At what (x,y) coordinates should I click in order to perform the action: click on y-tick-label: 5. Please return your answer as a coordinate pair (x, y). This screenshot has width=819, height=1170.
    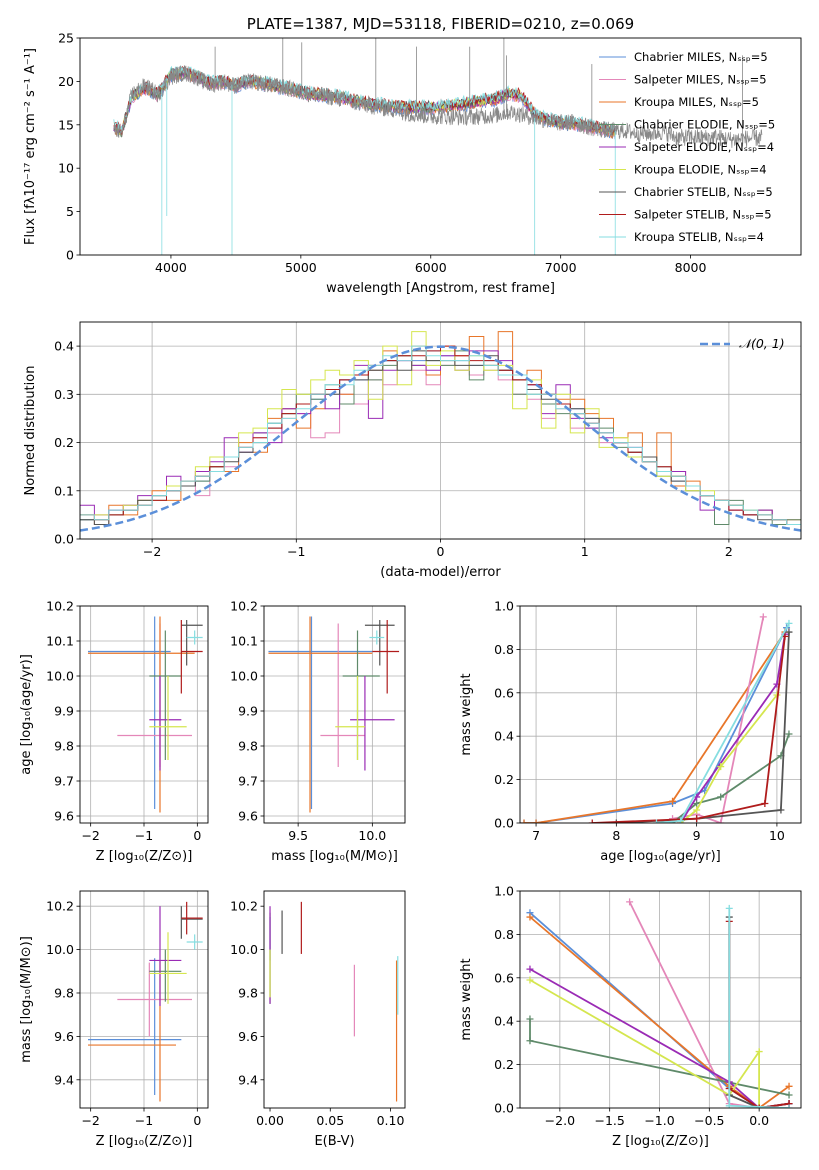
    Looking at the image, I should click on (70, 211).